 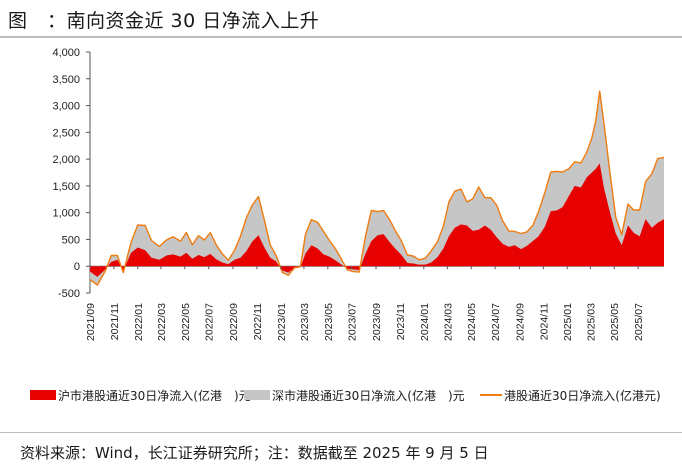 What do you see at coordinates (66, 107) in the screenshot?
I see `y-tick-label: 3,000` at bounding box center [66, 107].